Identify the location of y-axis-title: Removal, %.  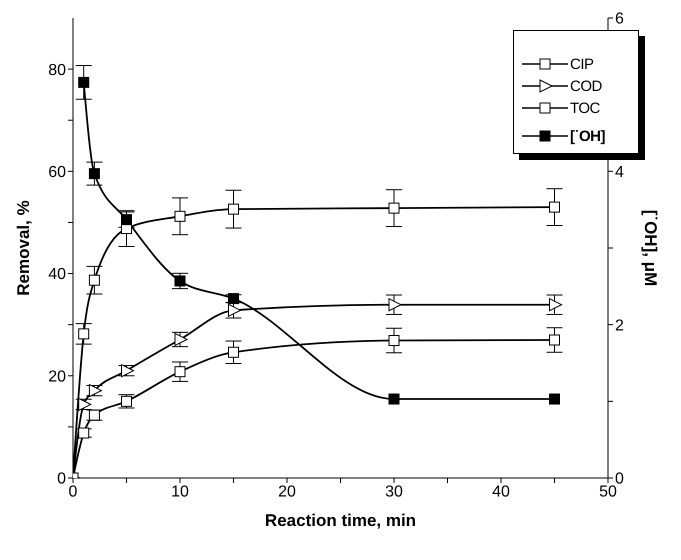
(24, 248).